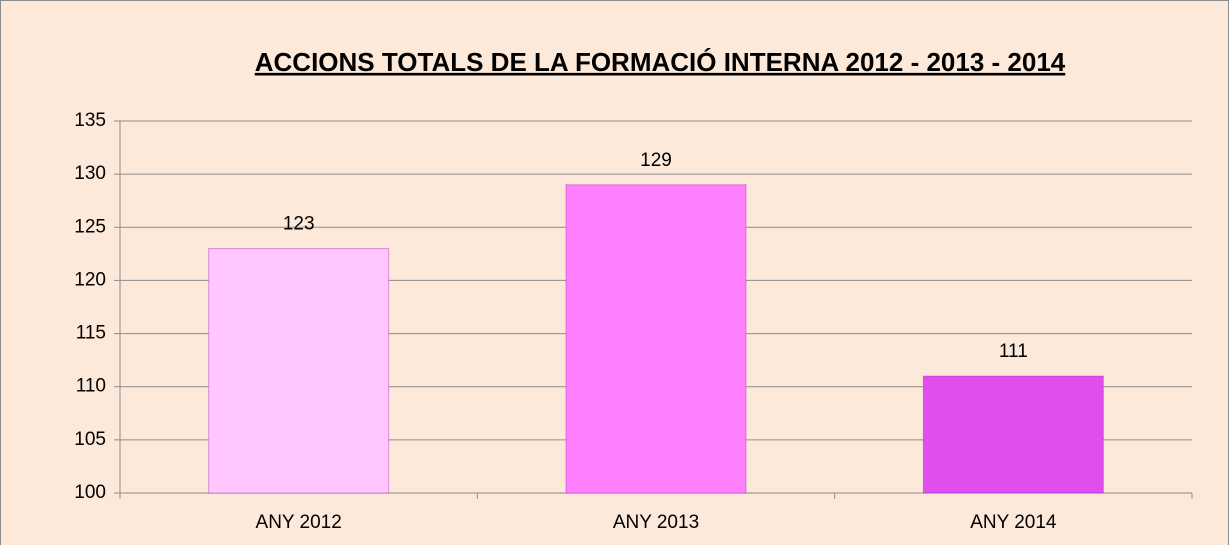  Describe the element at coordinates (299, 224) in the screenshot. I see `data-label: 123` at that location.